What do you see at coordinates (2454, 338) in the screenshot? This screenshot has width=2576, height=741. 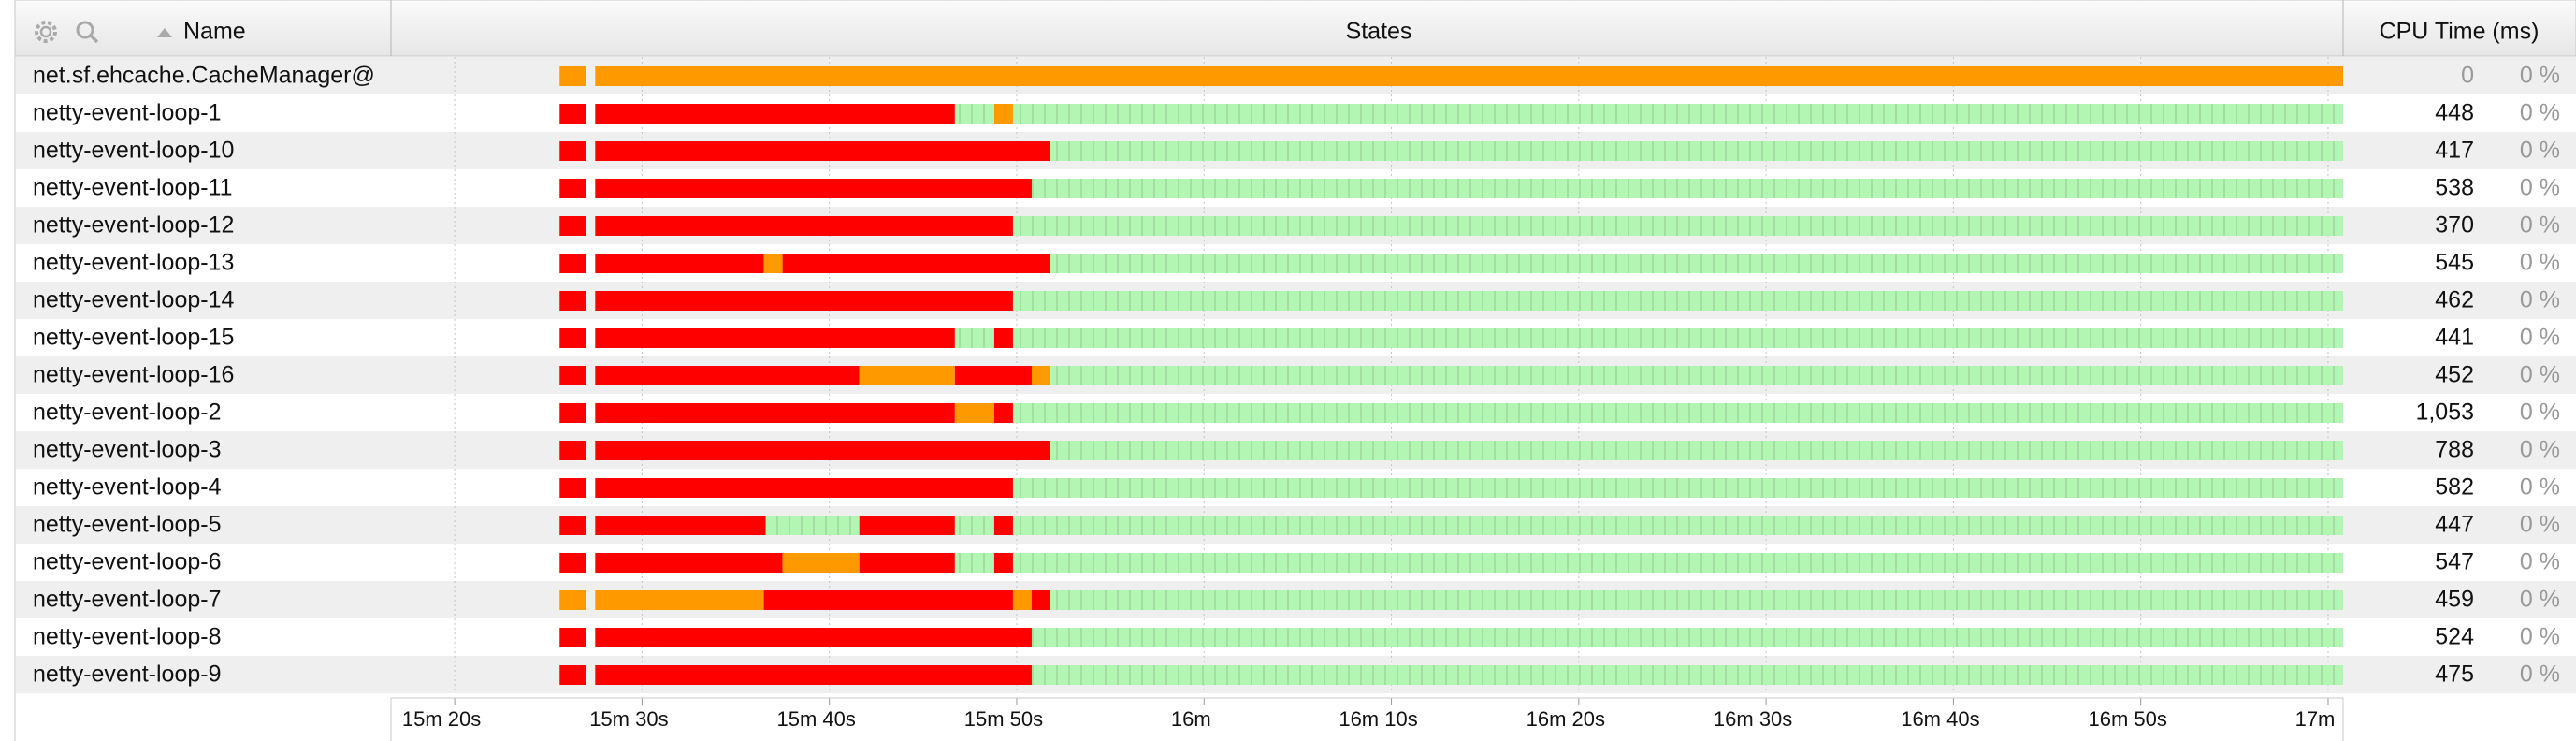 I see `cpu-time: 441` at bounding box center [2454, 338].